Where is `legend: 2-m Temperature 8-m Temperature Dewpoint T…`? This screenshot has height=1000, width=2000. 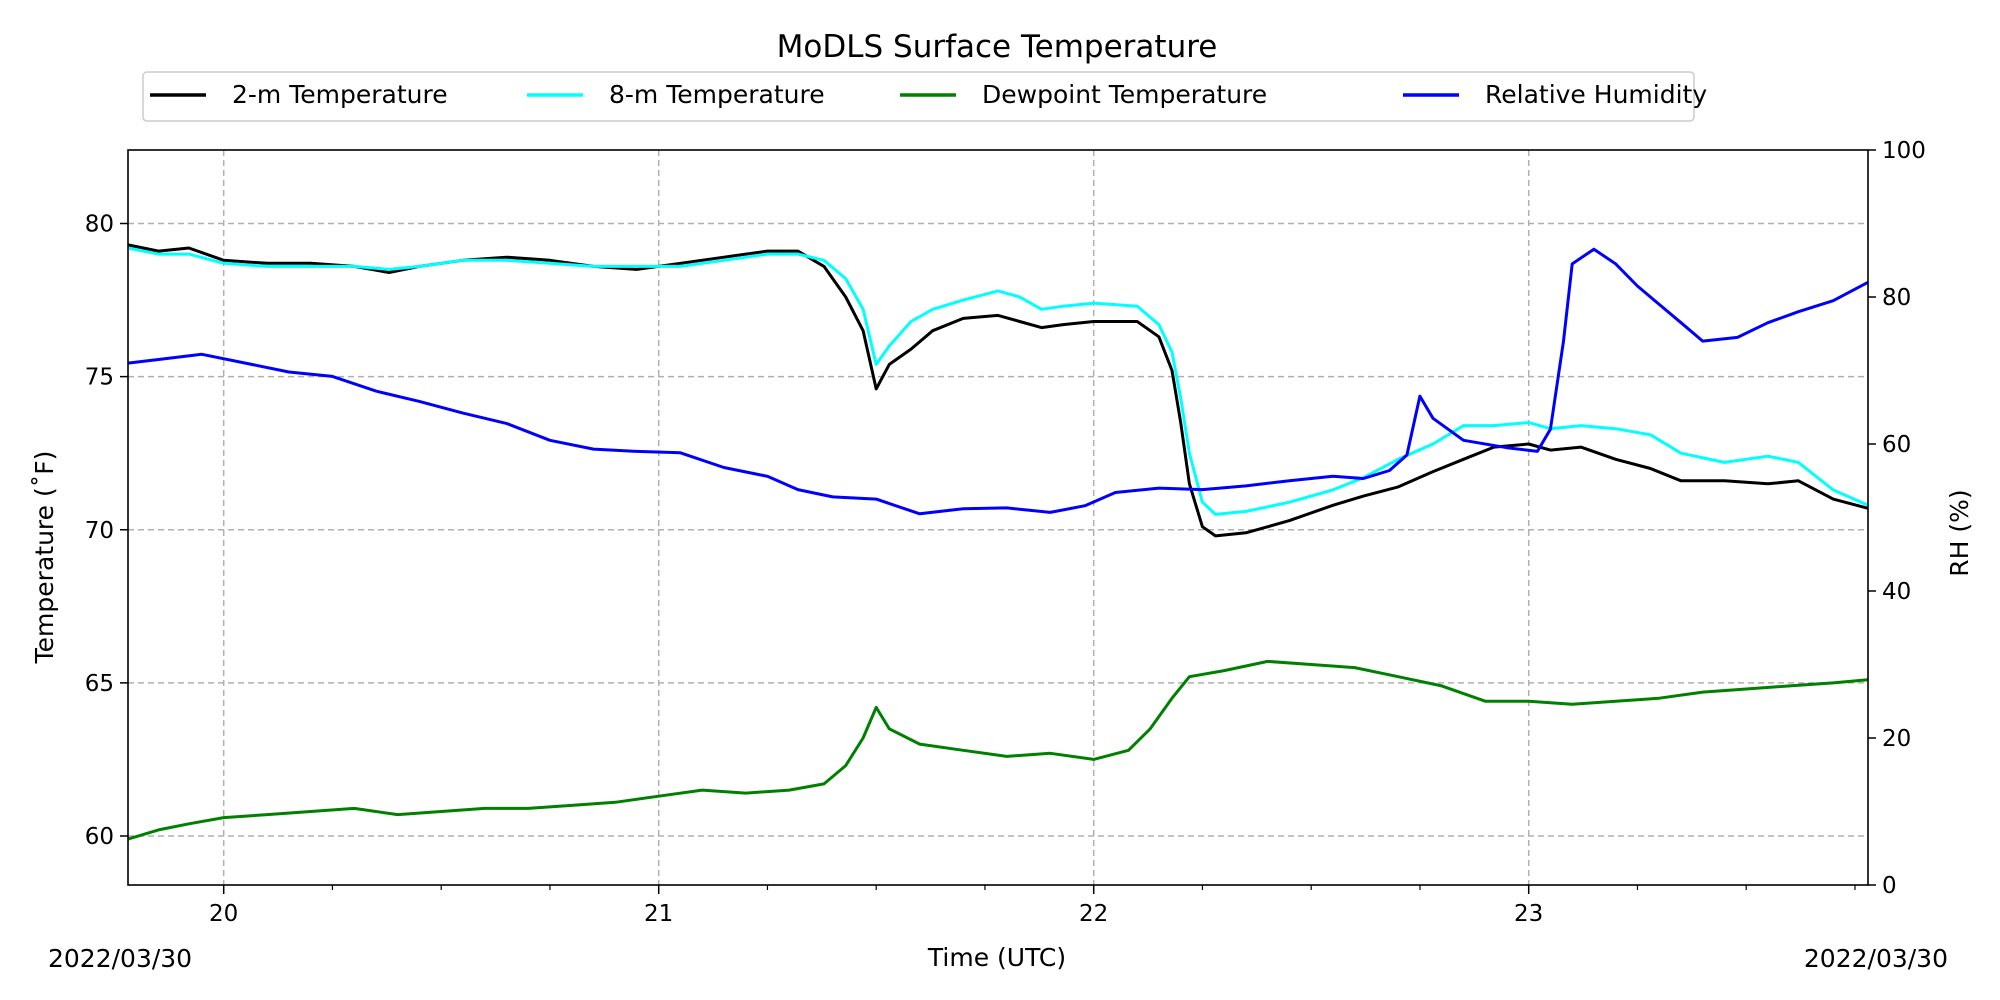 legend: 2-m Temperature 8-m Temperature Dewpoint T… is located at coordinates (924, 96).